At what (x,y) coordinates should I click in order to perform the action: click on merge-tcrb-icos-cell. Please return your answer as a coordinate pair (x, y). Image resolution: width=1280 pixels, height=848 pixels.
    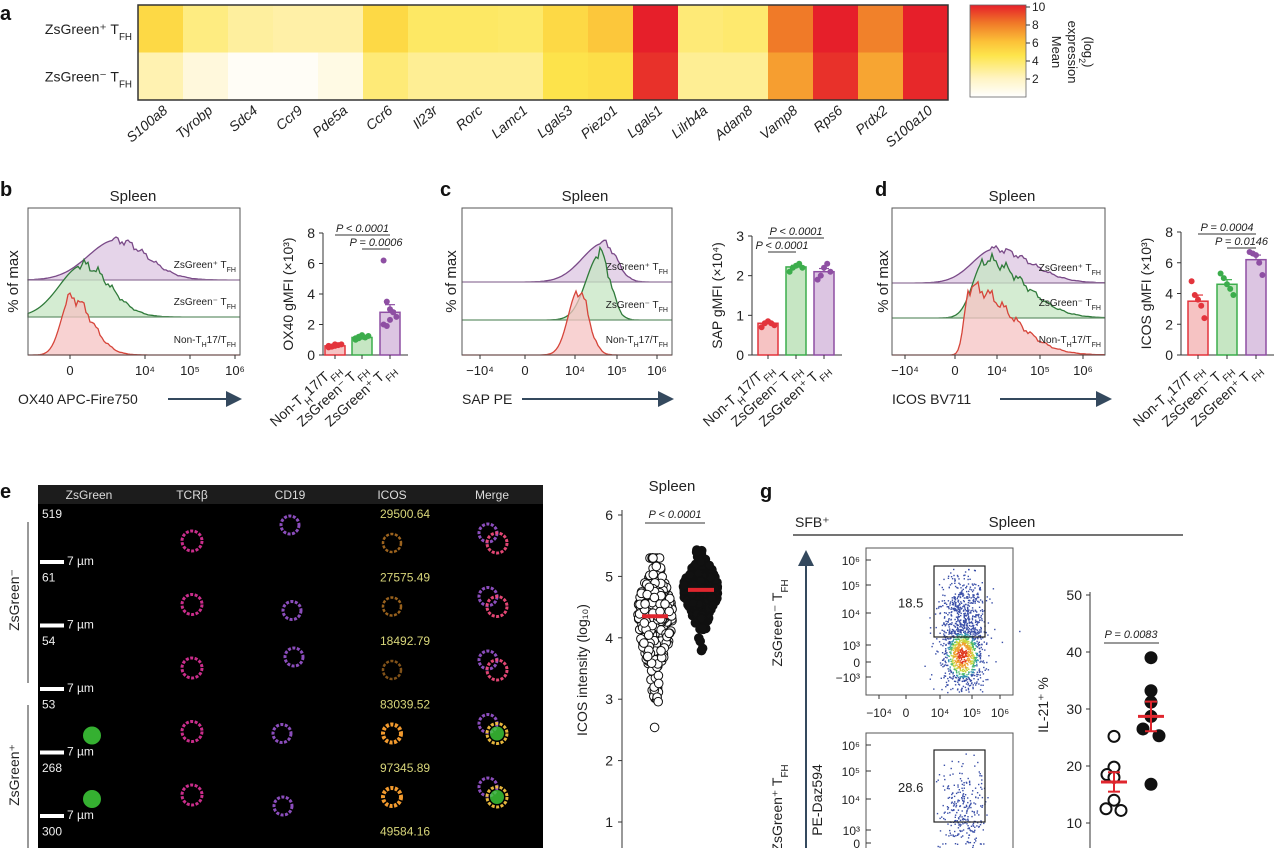
    Looking at the image, I should click on (497, 670).